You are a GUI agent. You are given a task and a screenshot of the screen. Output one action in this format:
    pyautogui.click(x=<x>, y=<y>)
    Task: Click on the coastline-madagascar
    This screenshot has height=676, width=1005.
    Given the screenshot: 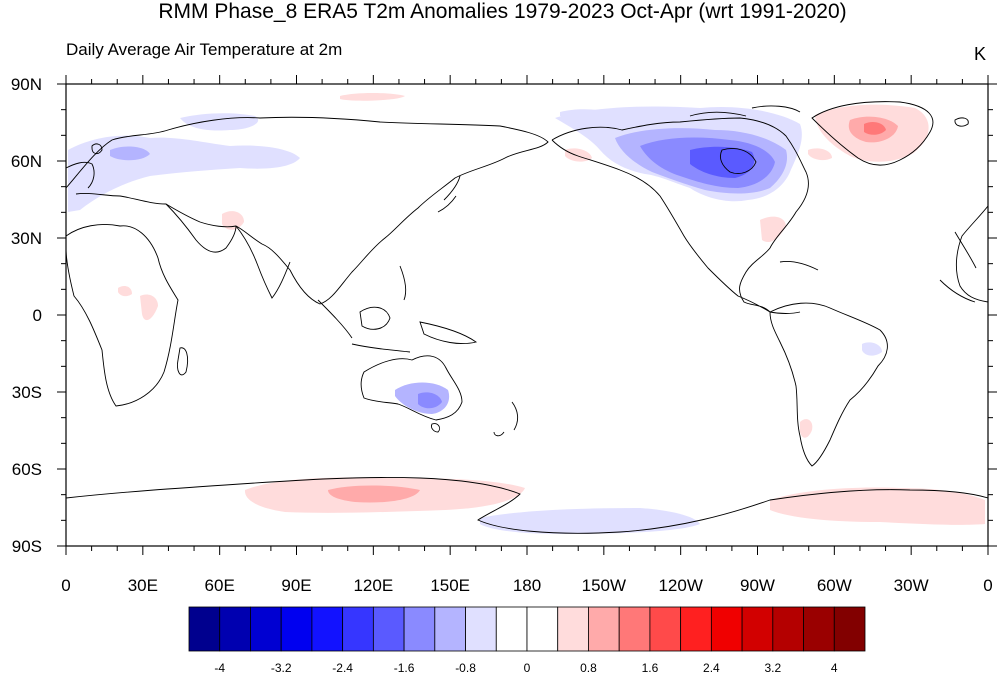 What is the action you would take?
    pyautogui.click(x=183, y=361)
    